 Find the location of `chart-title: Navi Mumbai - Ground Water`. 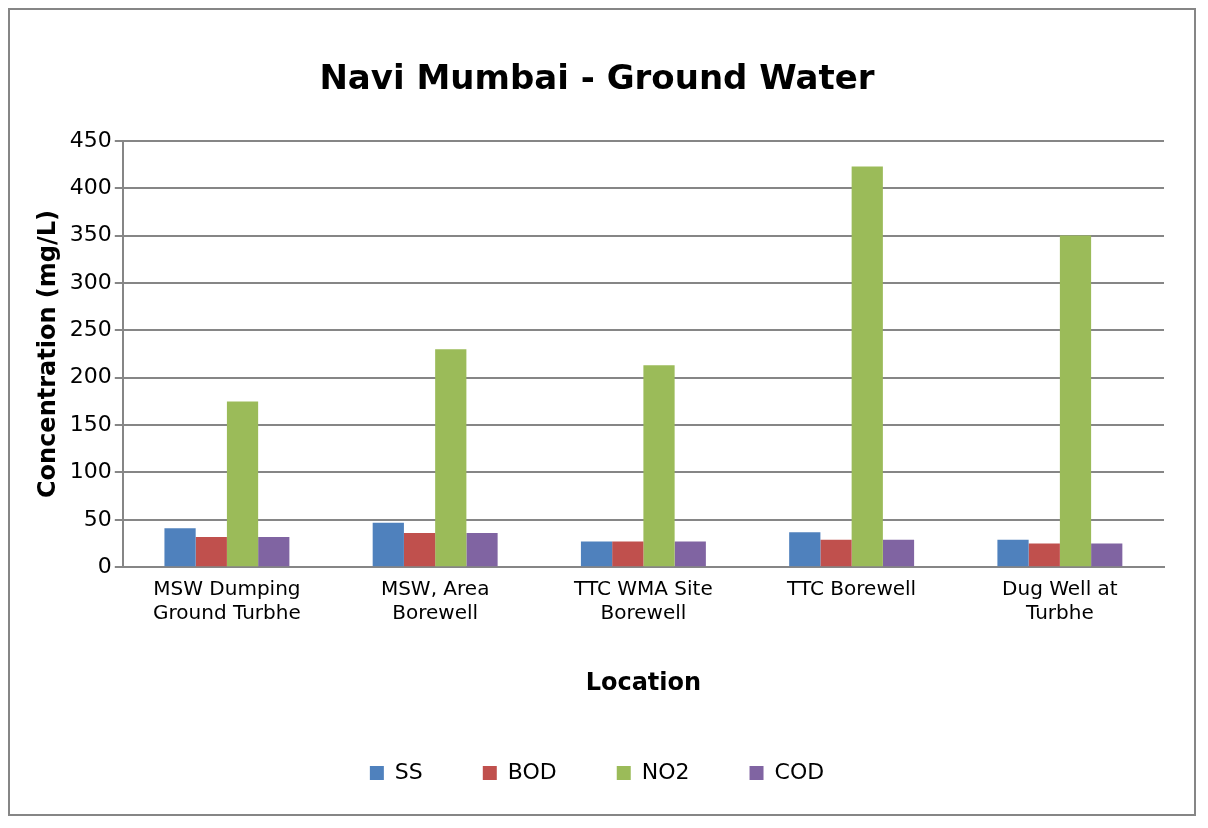

chart-title: Navi Mumbai - Ground Water is located at coordinates (597, 77).